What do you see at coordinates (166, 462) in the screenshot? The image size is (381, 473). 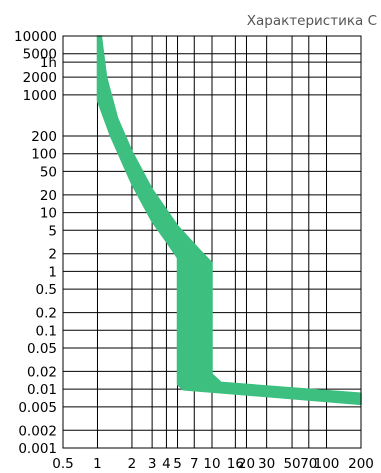 I see `x-tick-label: 4` at bounding box center [166, 462].